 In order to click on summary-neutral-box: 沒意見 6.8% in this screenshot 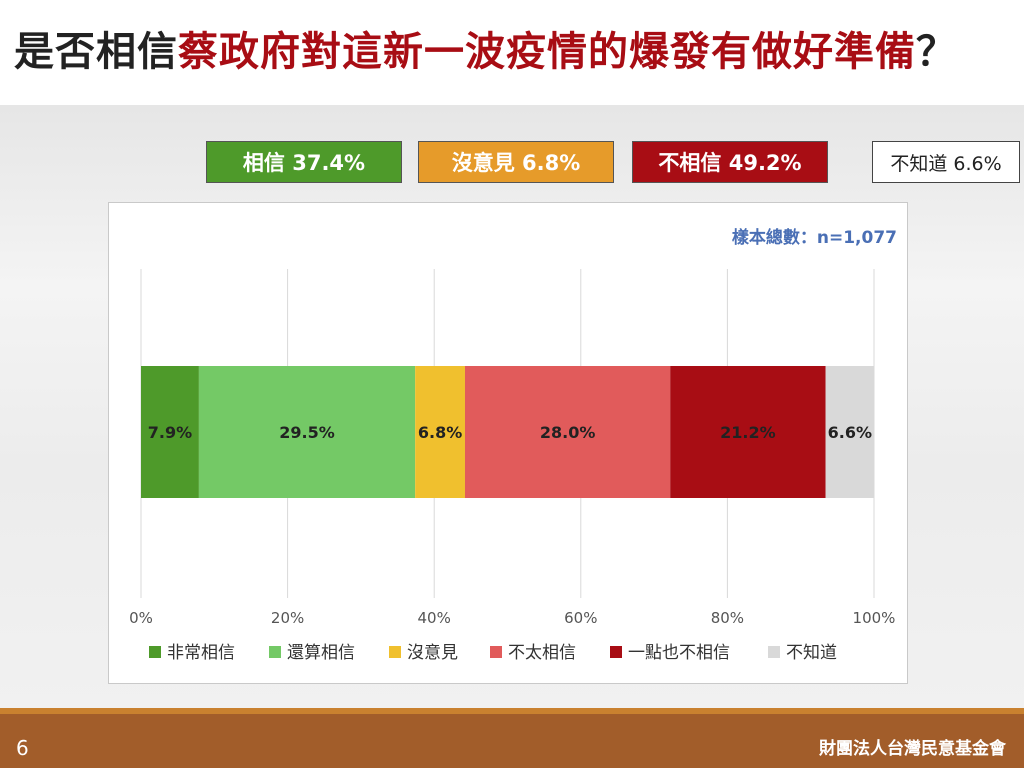, I will do `click(516, 162)`.